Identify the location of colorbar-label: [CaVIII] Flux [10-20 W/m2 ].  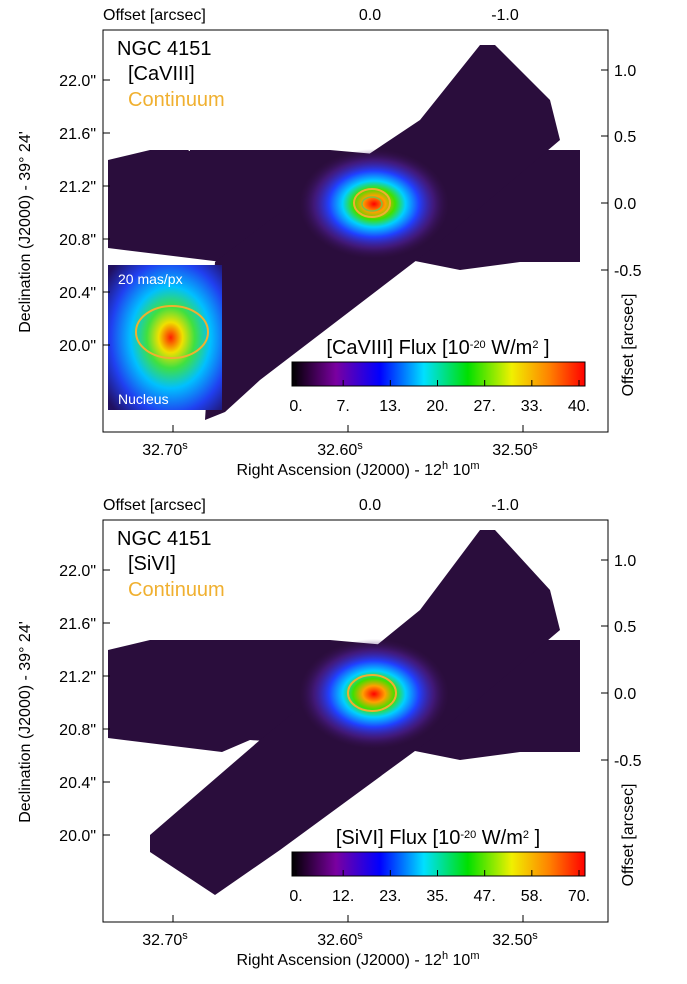
(437, 348).